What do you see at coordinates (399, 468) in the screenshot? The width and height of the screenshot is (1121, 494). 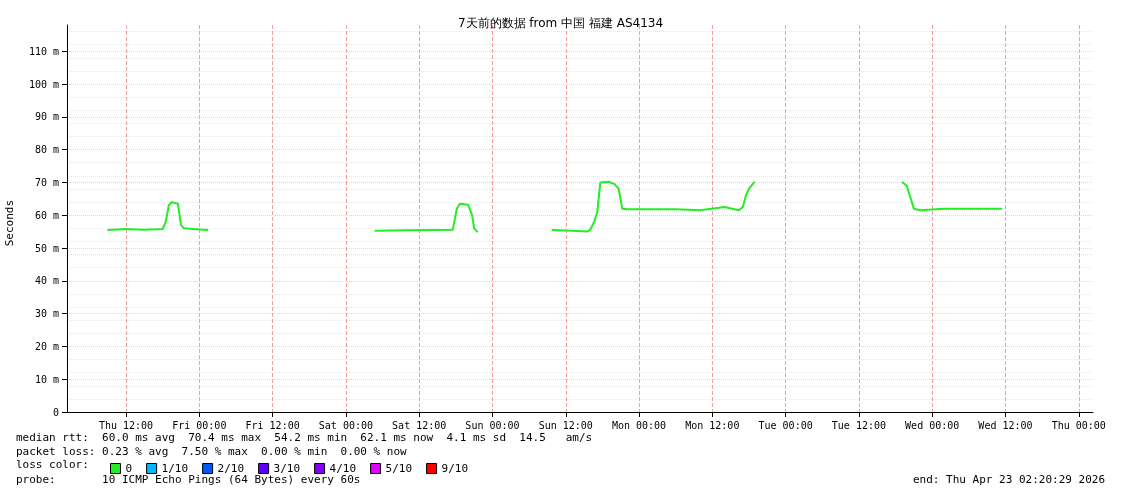 I see `legend-label: 5/10` at bounding box center [399, 468].